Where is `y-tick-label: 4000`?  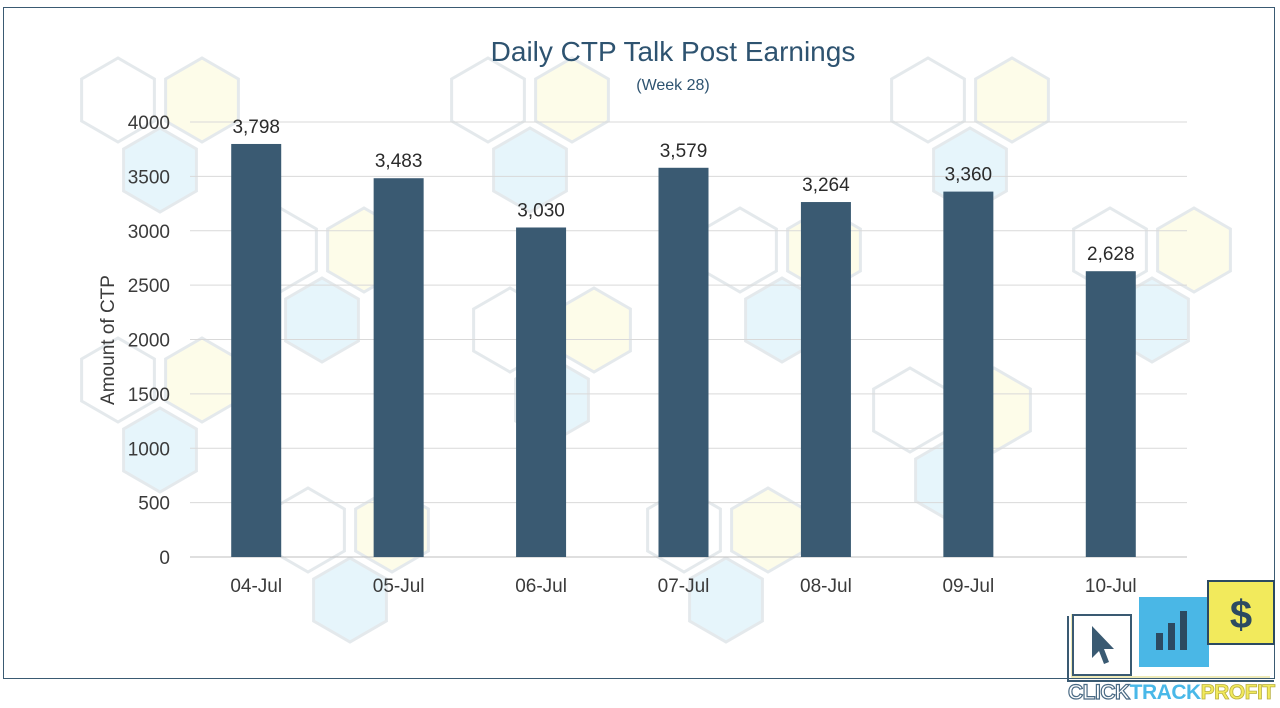 y-tick-label: 4000 is located at coordinates (149, 123).